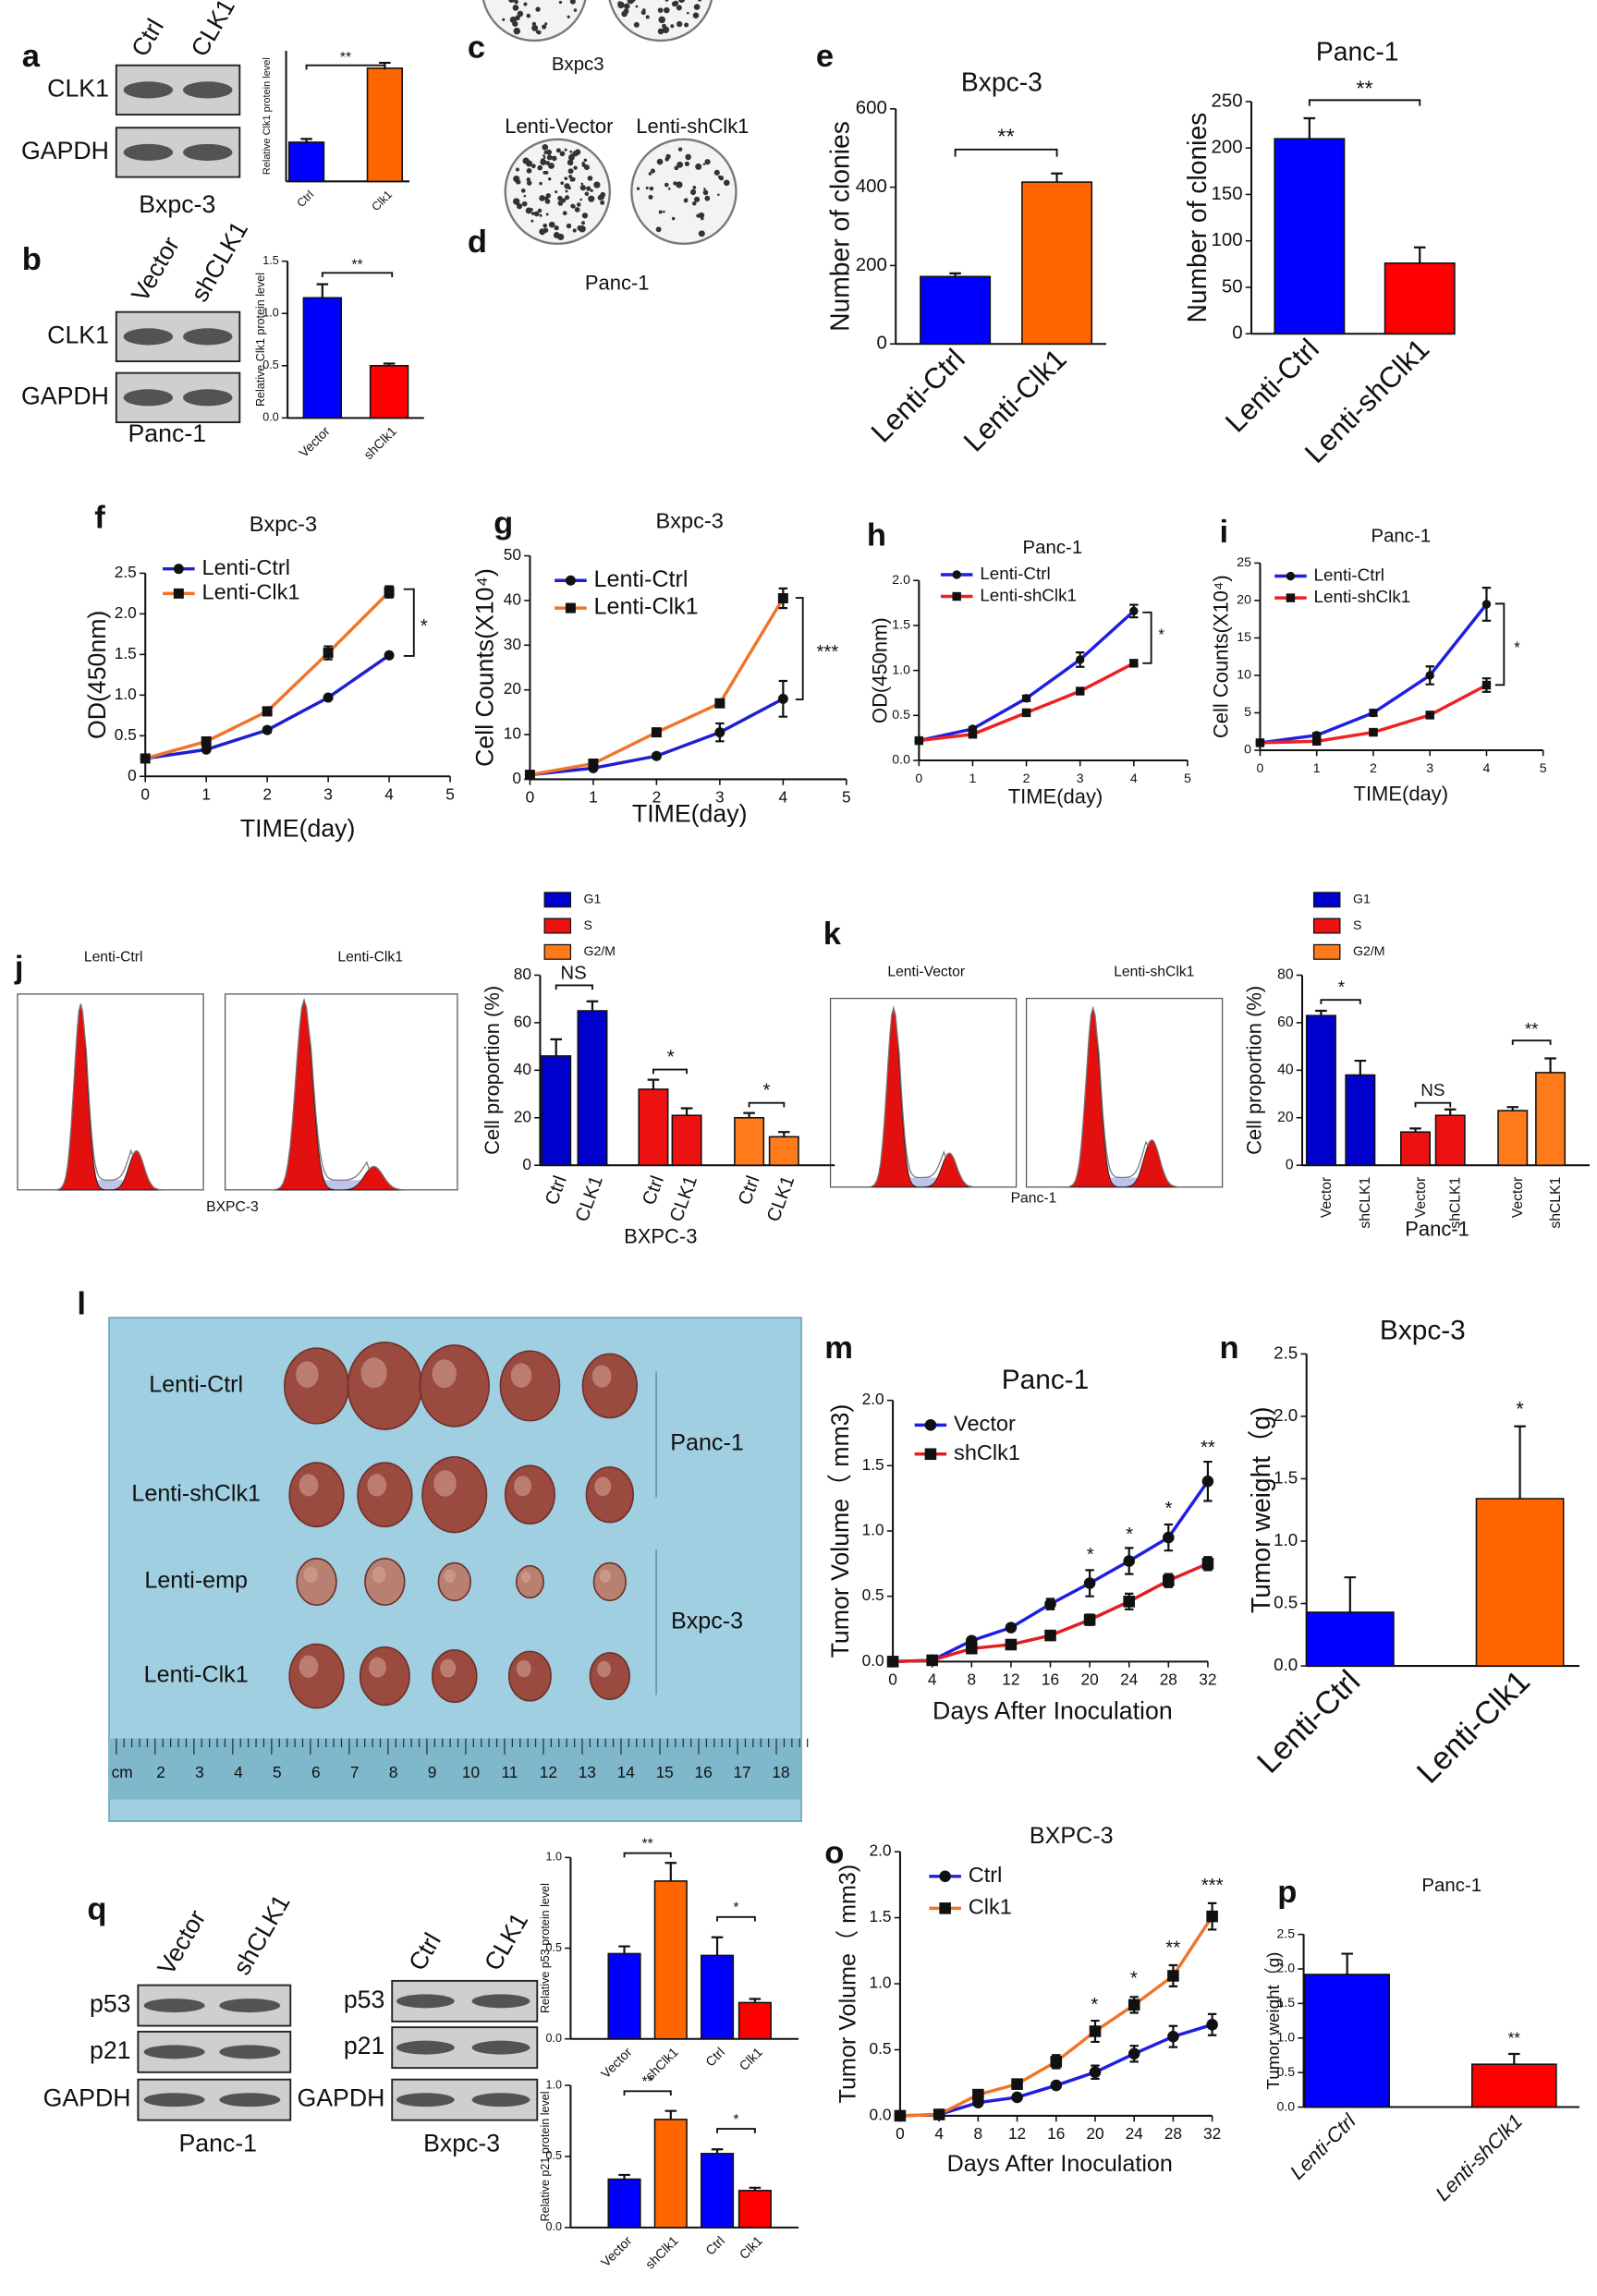 This screenshot has width=1597, height=2296. What do you see at coordinates (1227, 194) in the screenshot?
I see `y-tick-label: 150` at bounding box center [1227, 194].